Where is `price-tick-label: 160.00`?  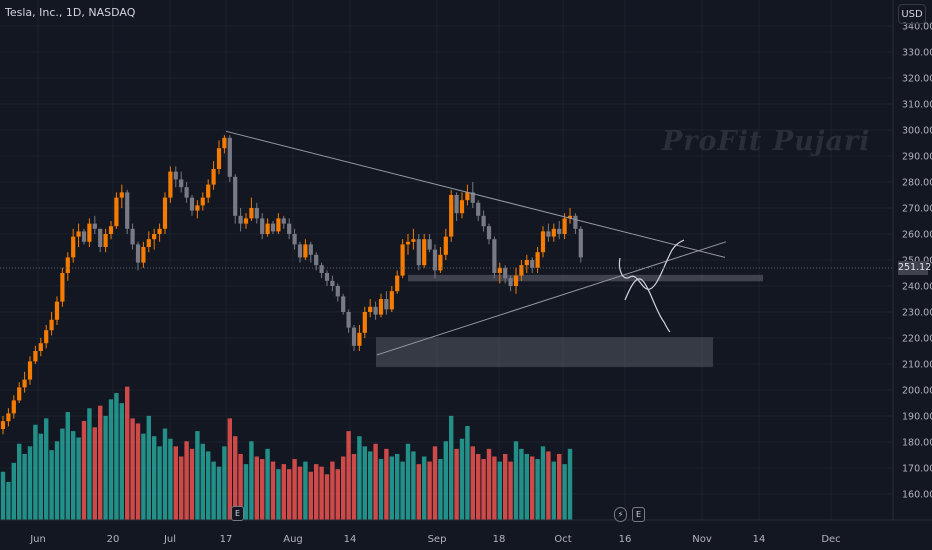
price-tick-label: 160.00 is located at coordinates (917, 495).